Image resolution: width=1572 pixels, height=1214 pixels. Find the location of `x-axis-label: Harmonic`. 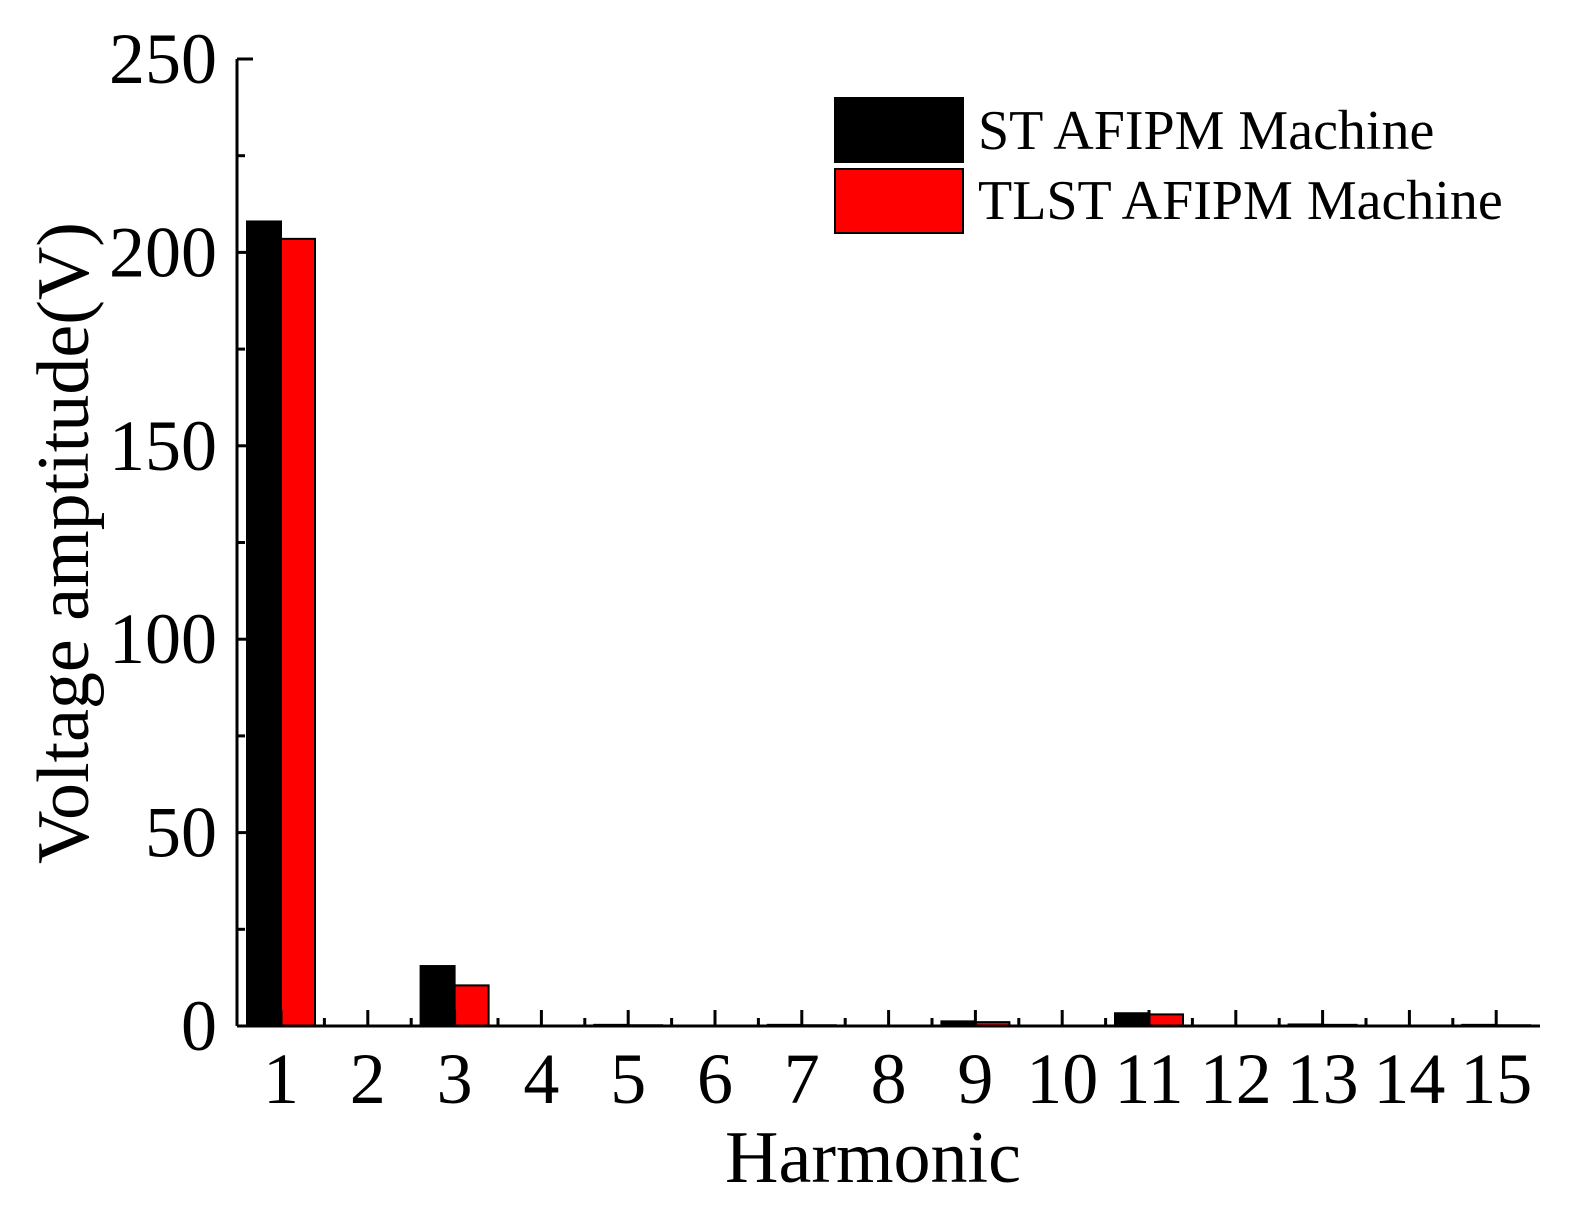

x-axis-label: Harmonic is located at coordinates (873, 1158).